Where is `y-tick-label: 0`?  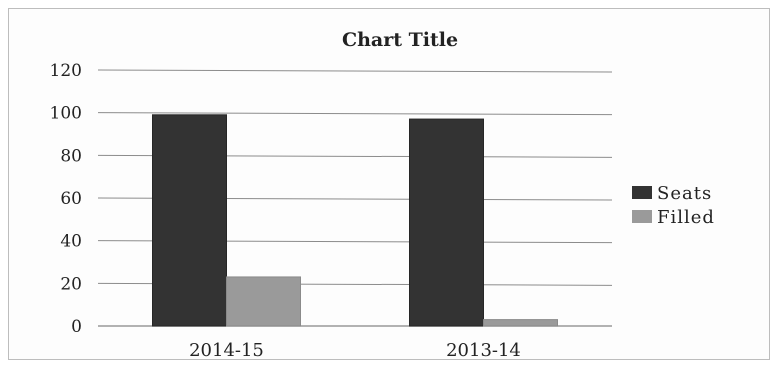 y-tick-label: 0 is located at coordinates (76, 327).